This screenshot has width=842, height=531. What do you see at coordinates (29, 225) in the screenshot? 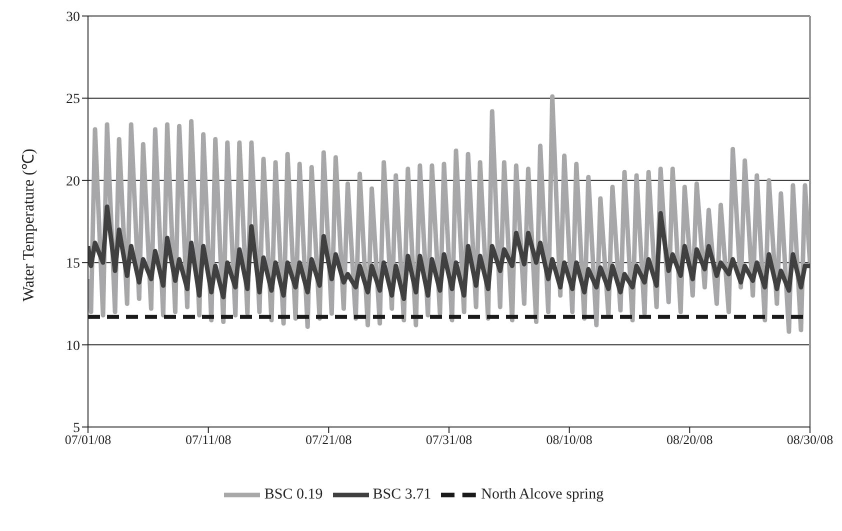
I see `y-axis-title: Water Temperature (℃)` at bounding box center [29, 225].